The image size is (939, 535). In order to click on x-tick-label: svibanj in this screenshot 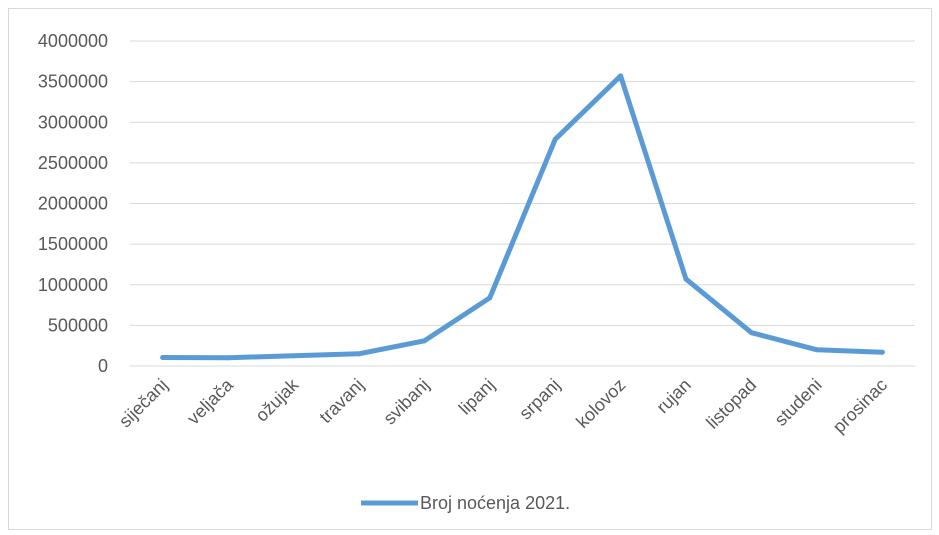, I will do `click(406, 402)`.